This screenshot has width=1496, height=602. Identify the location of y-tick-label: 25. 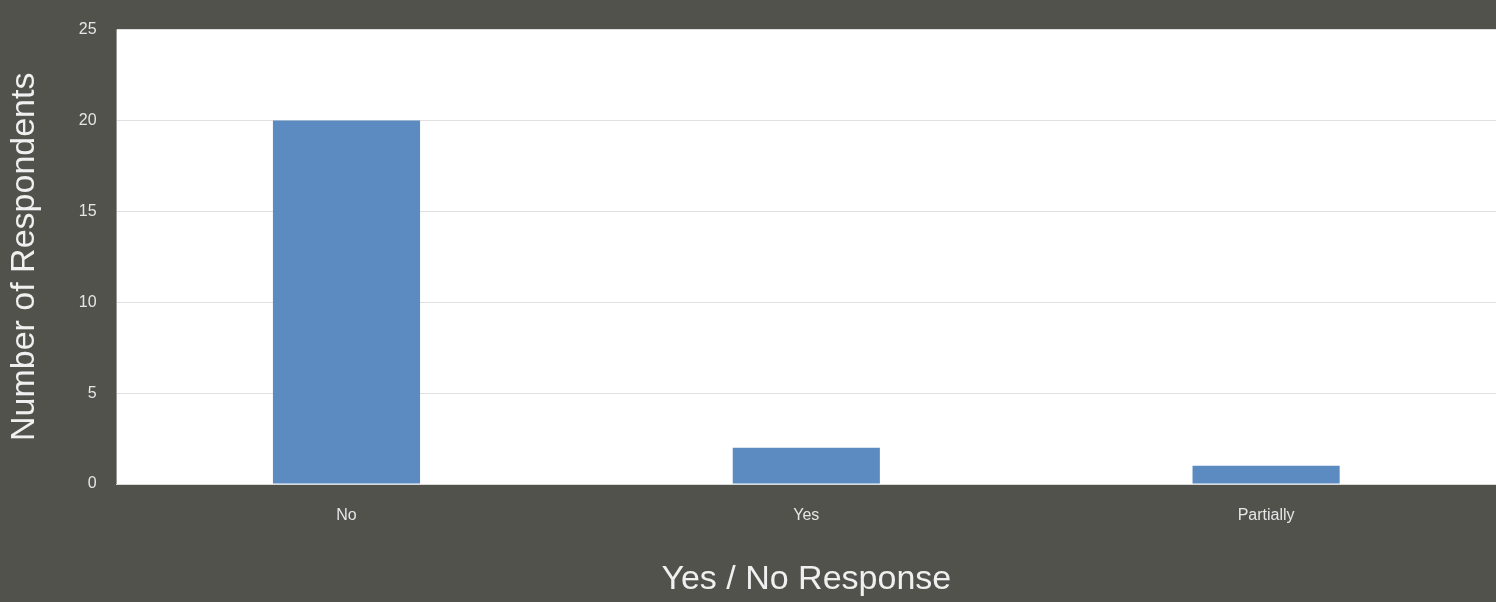
(87, 29).